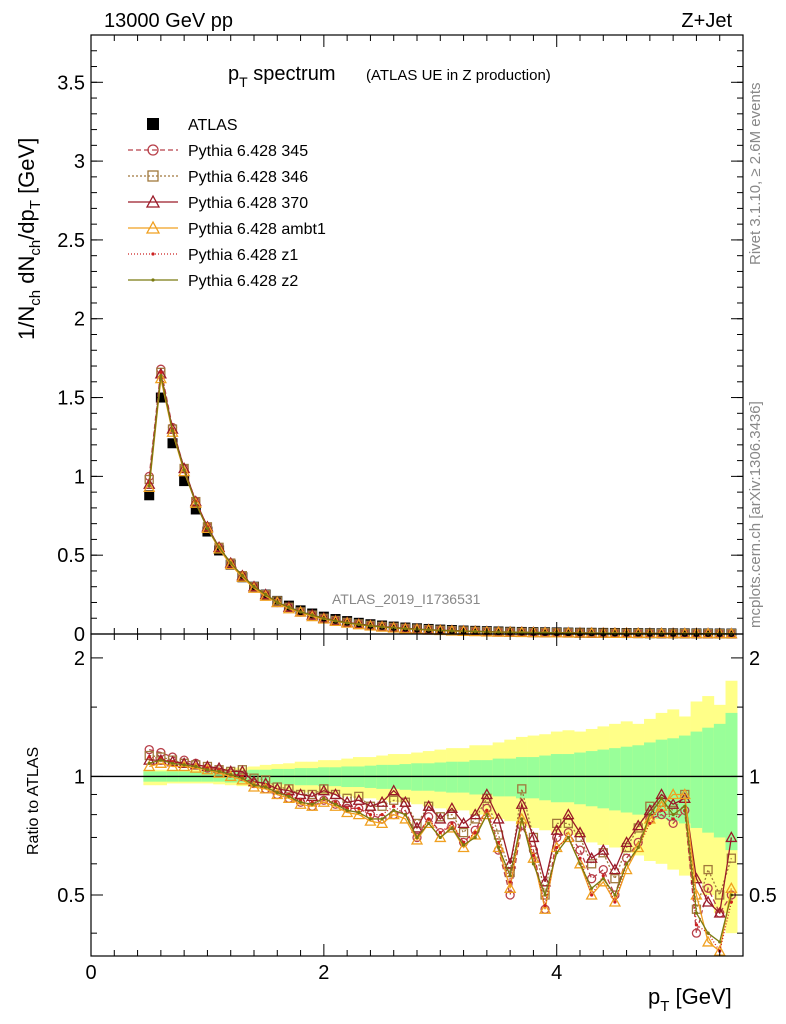 The image size is (786, 1024). I want to click on legend-label: ATLAS, so click(213, 125).